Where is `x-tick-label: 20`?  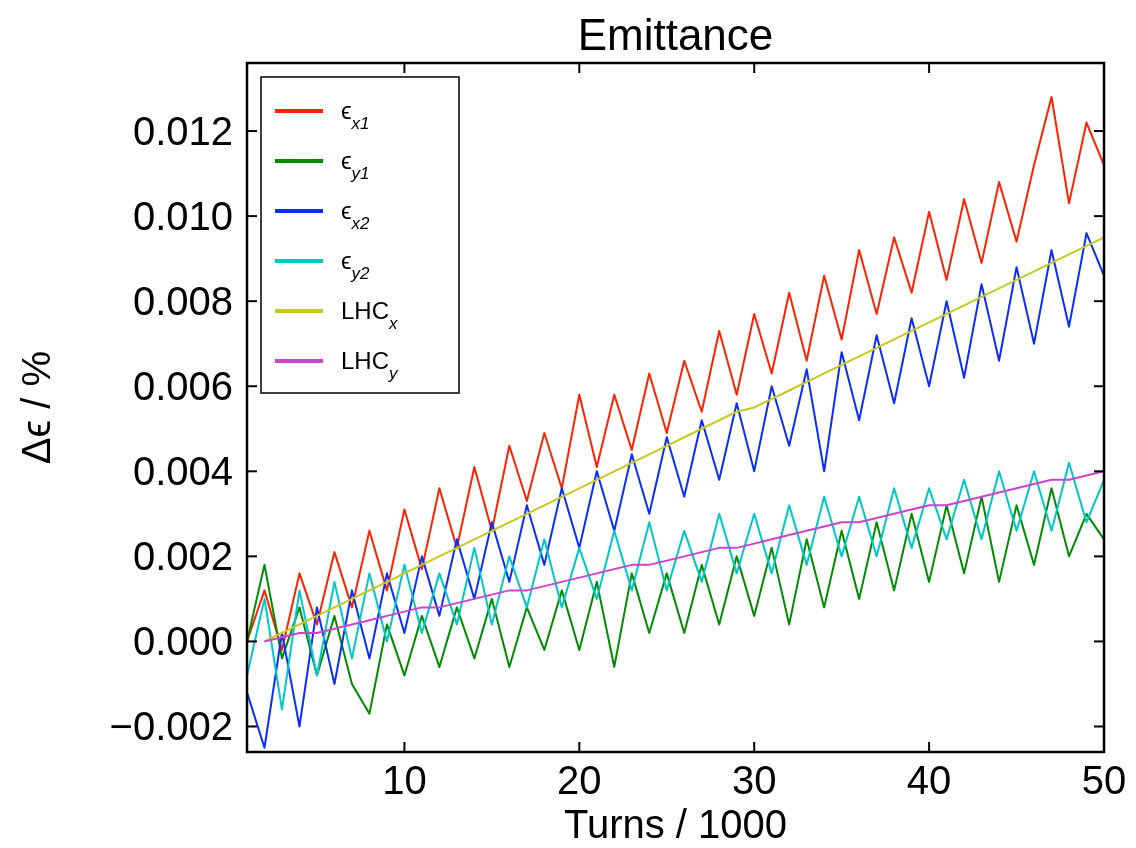
x-tick-label: 20 is located at coordinates (579, 780).